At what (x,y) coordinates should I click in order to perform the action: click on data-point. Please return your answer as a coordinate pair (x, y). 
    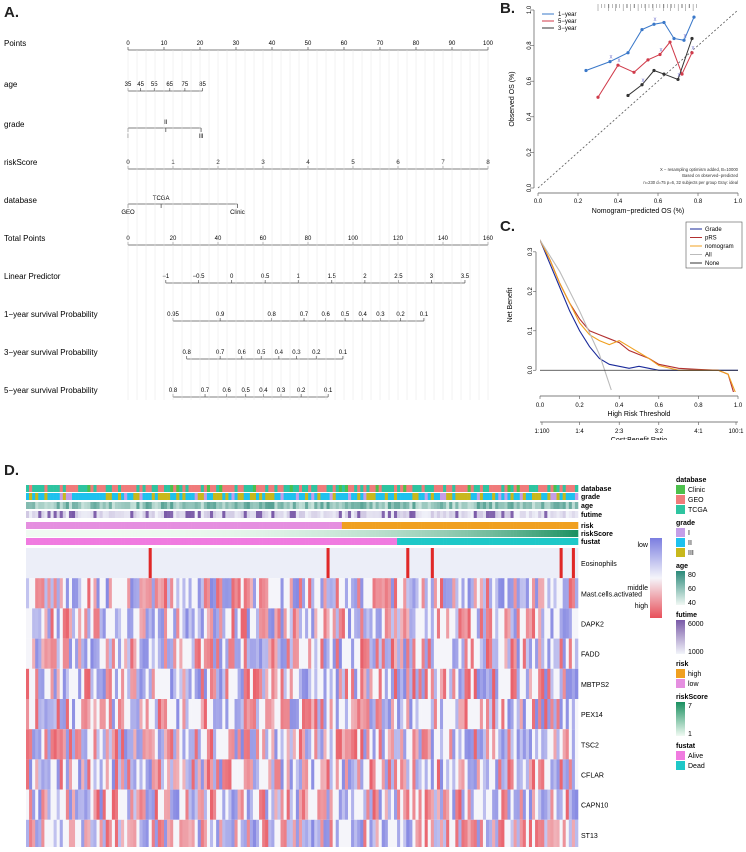
    Looking at the image, I should click on (628, 53).